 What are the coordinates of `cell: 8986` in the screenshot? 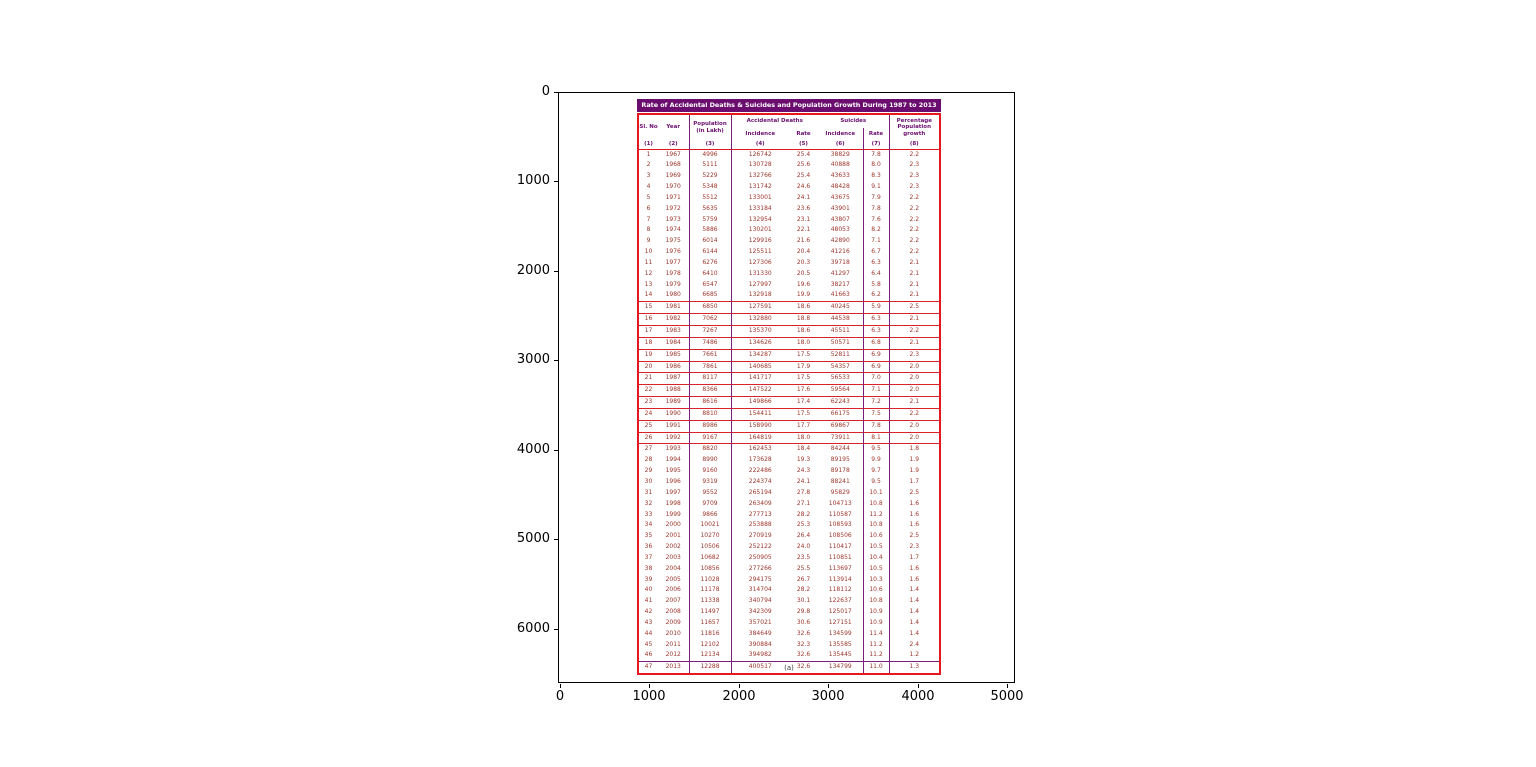 It's located at (709, 426).